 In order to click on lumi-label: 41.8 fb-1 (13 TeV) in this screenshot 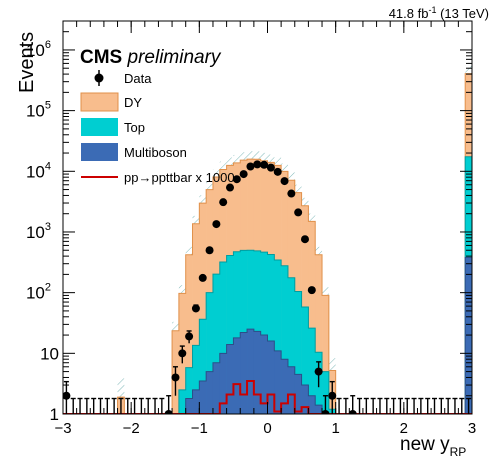, I will do `click(439, 13)`.